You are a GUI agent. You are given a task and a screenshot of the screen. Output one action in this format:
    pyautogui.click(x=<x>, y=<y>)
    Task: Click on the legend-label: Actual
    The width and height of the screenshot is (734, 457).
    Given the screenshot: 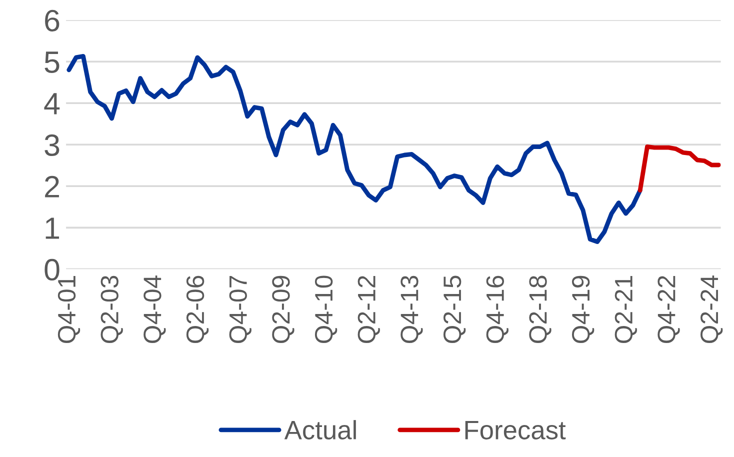 What is the action you would take?
    pyautogui.click(x=320, y=430)
    